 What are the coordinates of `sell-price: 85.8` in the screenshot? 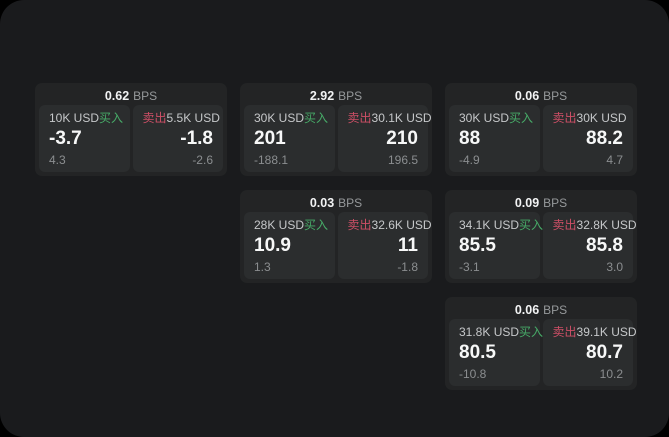 It's located at (604, 246).